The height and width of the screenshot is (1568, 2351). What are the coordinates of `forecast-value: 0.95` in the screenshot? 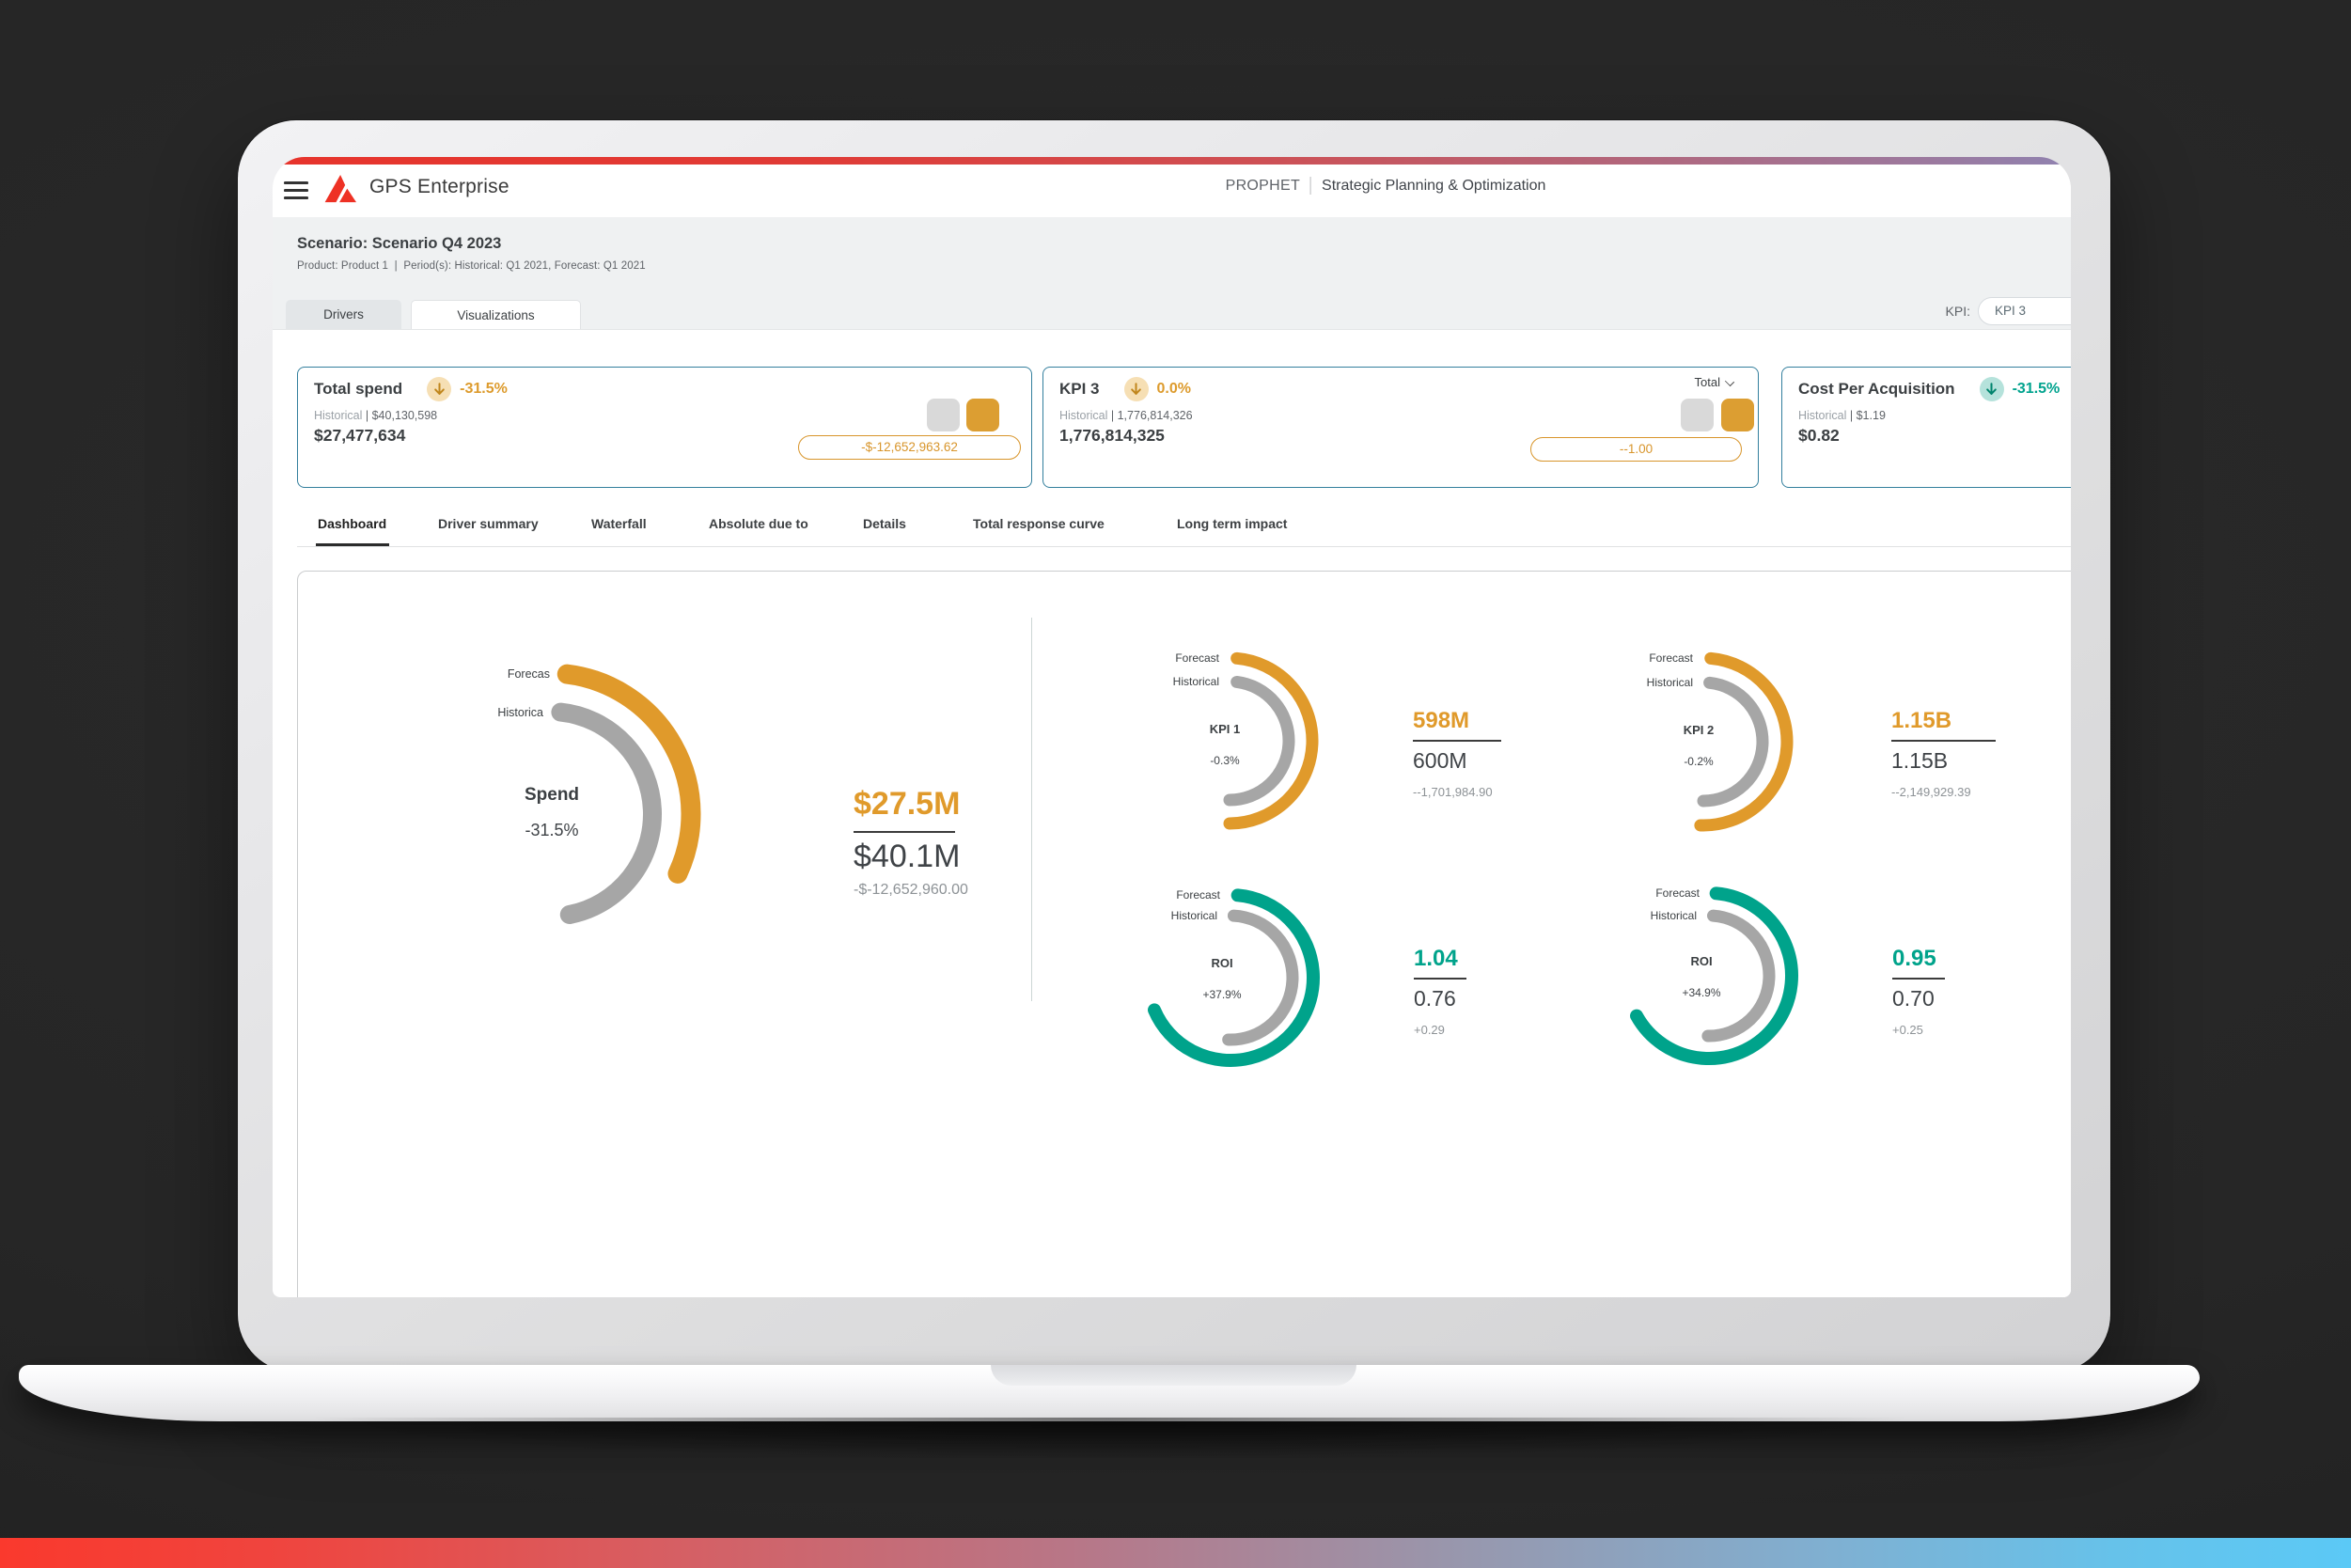 It's located at (1914, 958).